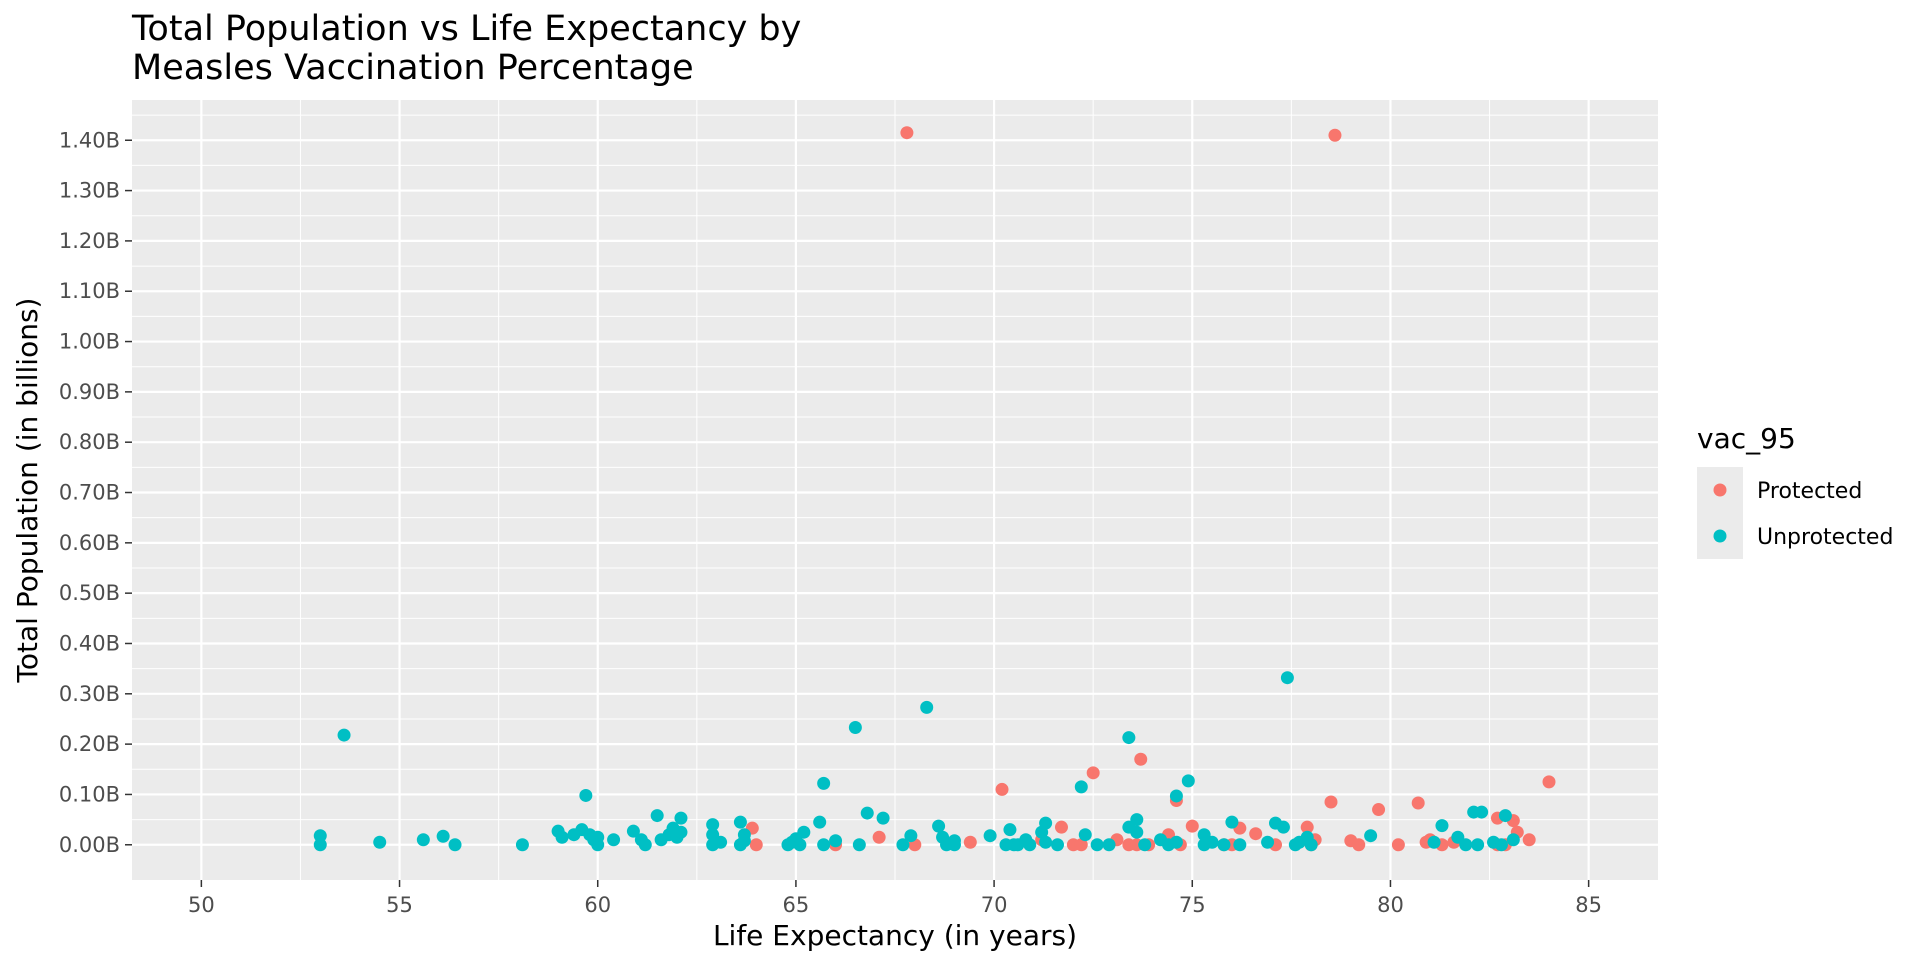 The width and height of the screenshot is (1920, 960). I want to click on y-tick-label-6: 0.60B, so click(89, 543).